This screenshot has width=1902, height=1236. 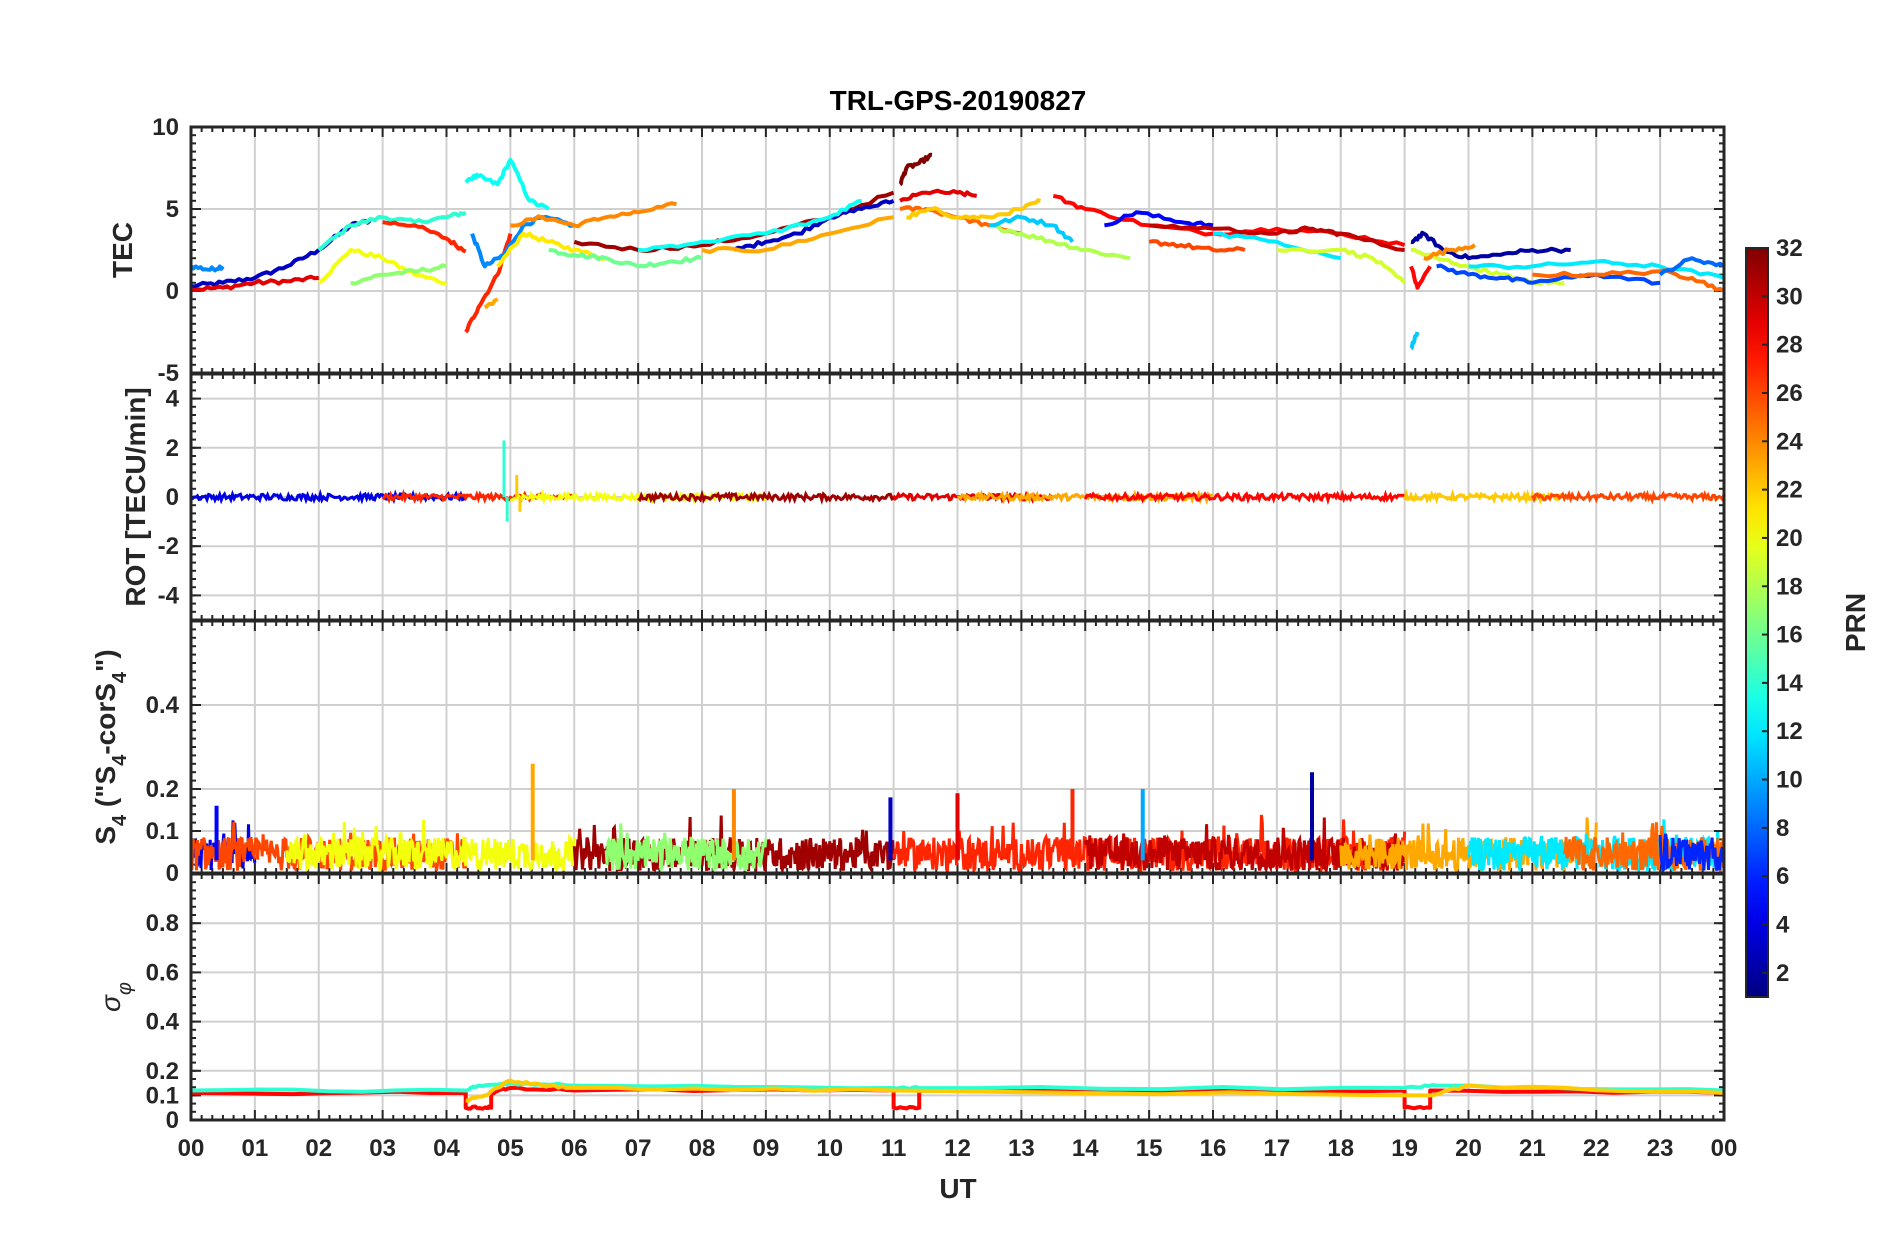 I want to click on colorbar-tick-label: 16, so click(x=1789, y=635).